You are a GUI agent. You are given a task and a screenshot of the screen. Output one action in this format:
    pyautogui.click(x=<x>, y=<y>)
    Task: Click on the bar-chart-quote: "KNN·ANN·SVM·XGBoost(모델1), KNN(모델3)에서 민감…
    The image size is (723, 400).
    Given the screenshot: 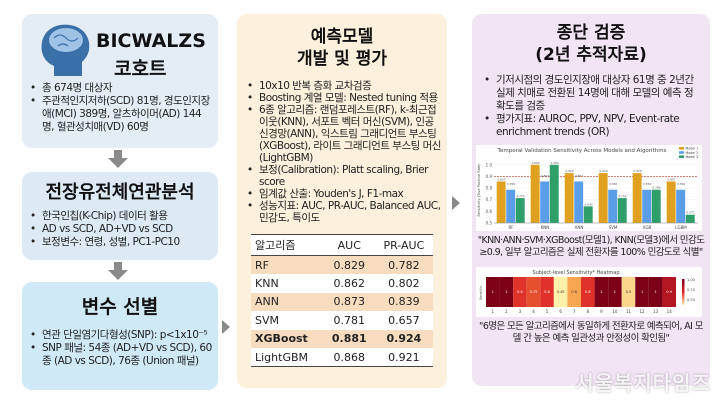 What is the action you would take?
    pyautogui.click(x=591, y=246)
    